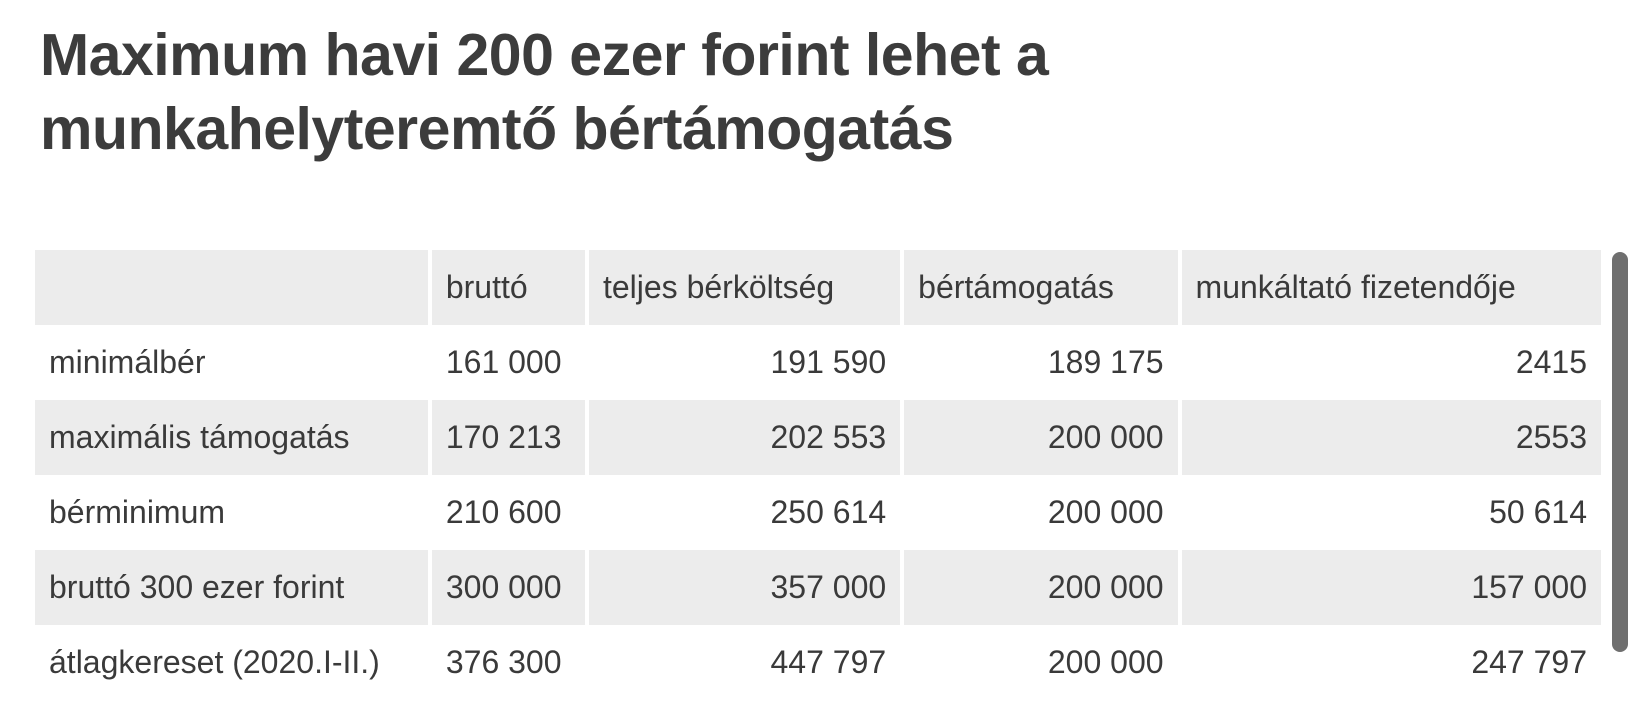 This screenshot has height=706, width=1652. I want to click on cell-munkaltato-fizetendoje: 2415, so click(1391, 362).